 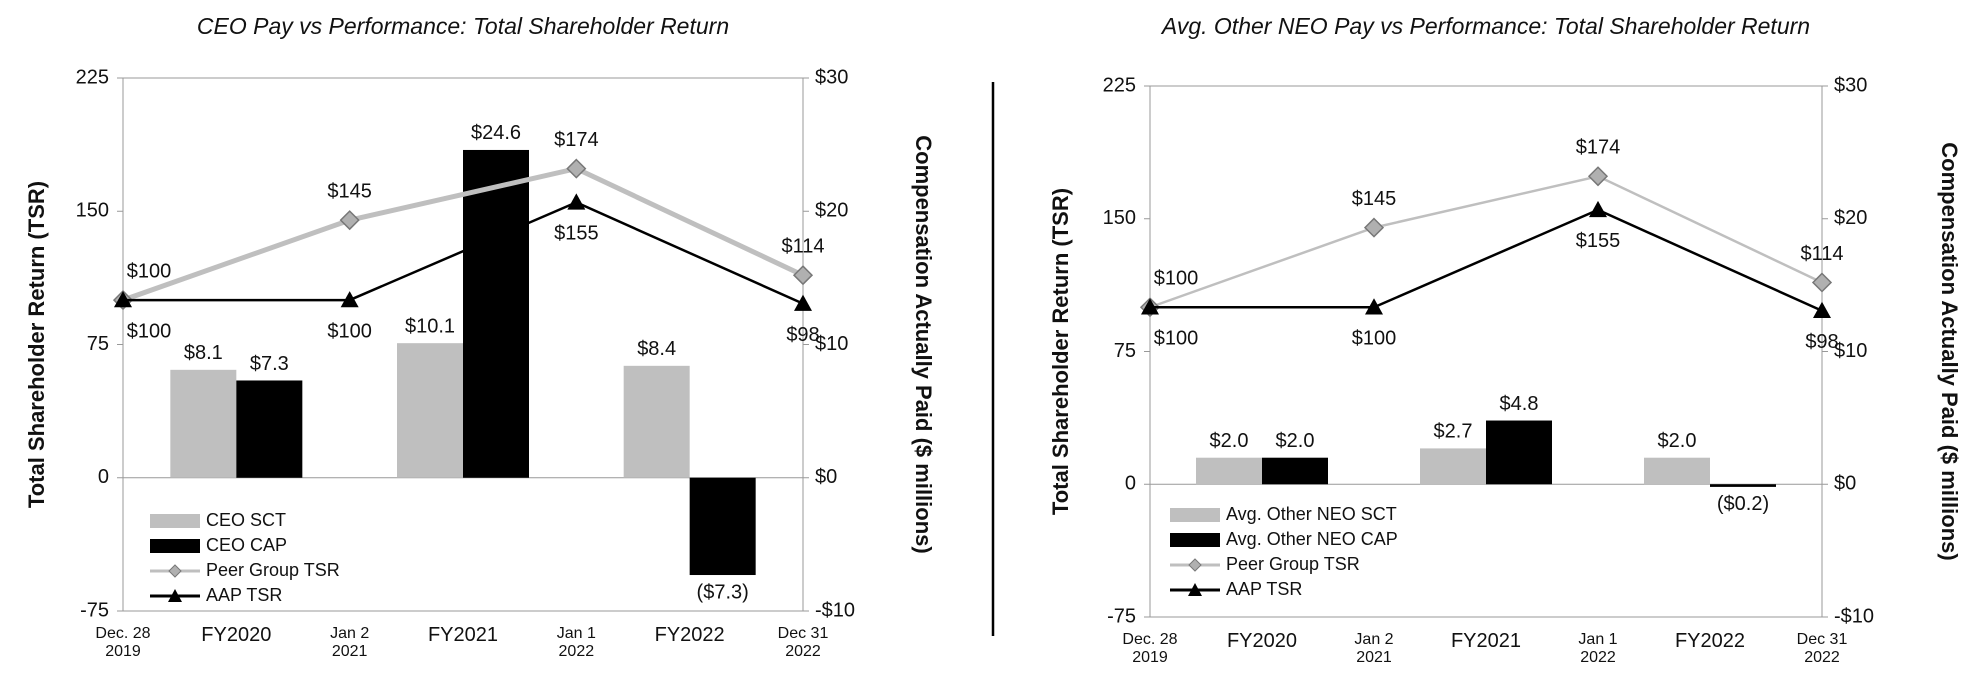 What do you see at coordinates (1743, 504) in the screenshot?
I see `bar-label: ($0.2)` at bounding box center [1743, 504].